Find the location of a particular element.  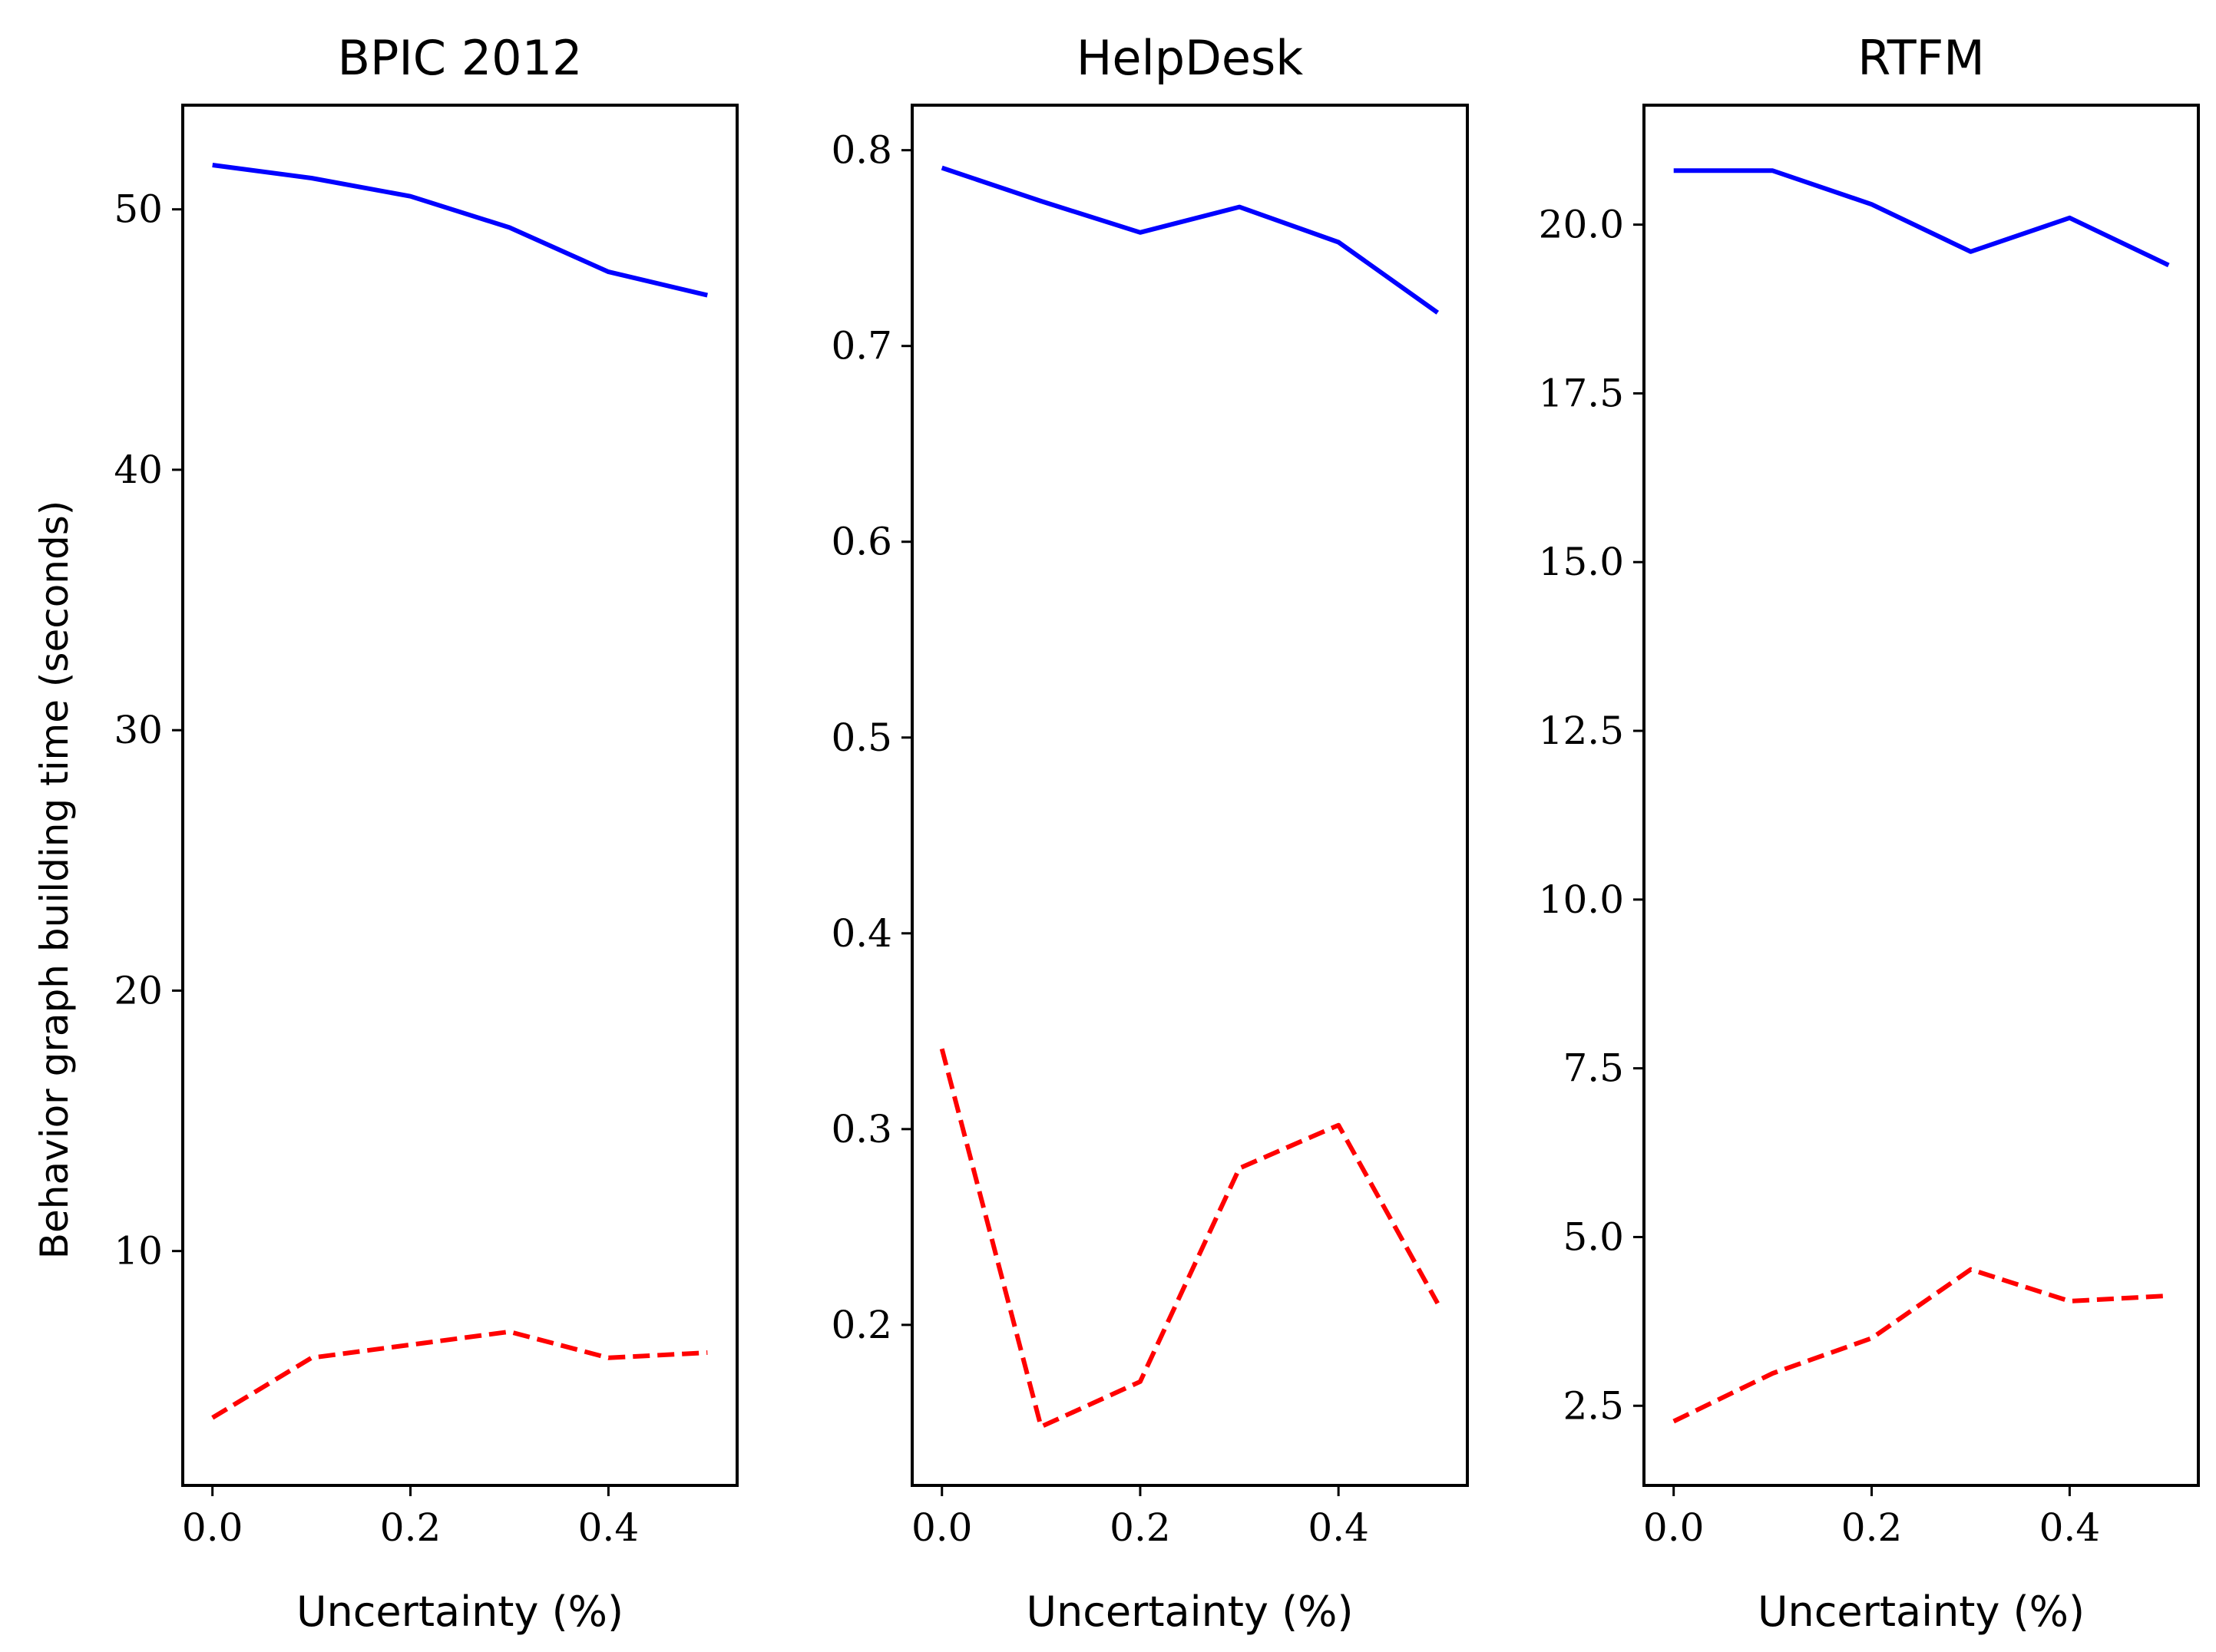

y-tick-label: 0.3 is located at coordinates (861, 1129).